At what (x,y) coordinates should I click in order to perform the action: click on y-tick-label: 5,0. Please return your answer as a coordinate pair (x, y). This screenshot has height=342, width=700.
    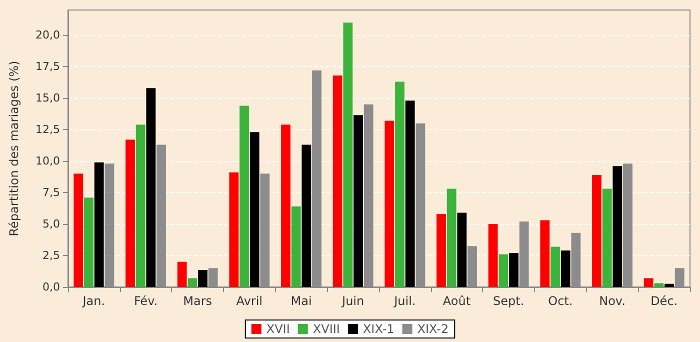
    Looking at the image, I should click on (51, 224).